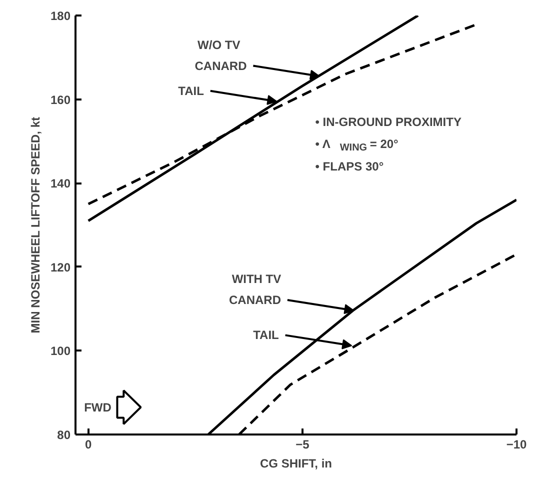 This screenshot has height=489, width=538. I want to click on x-tick-label: −10, so click(517, 445).